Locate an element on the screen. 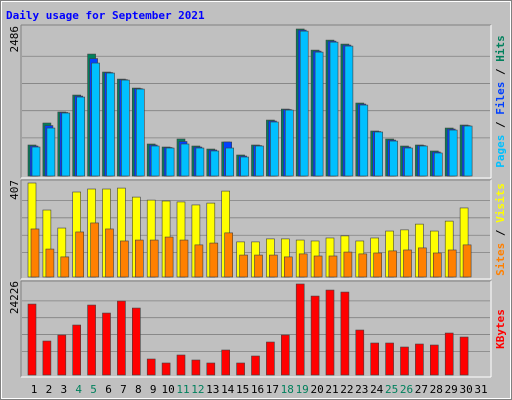 The image size is (512, 400). x-tick-label: 14 is located at coordinates (228, 389).